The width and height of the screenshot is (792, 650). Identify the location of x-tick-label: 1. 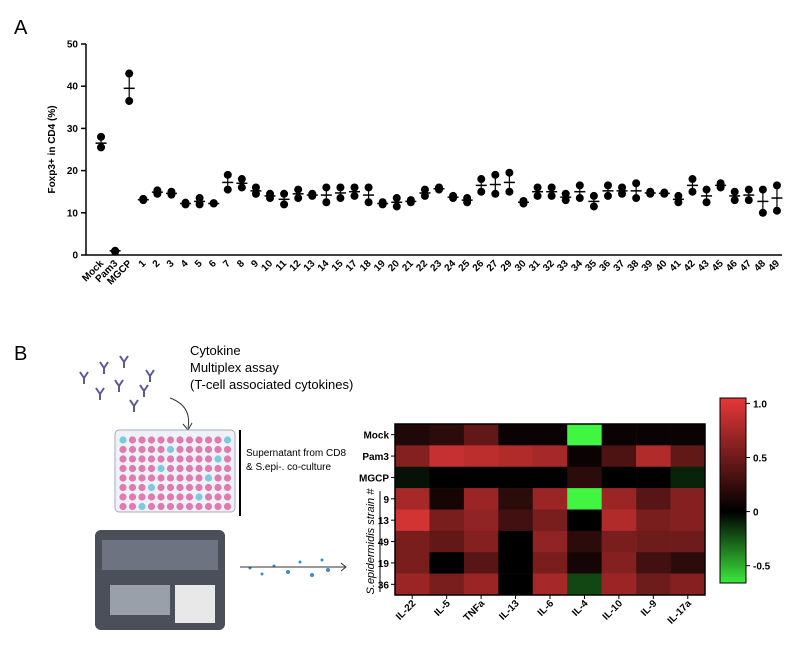
(143, 264).